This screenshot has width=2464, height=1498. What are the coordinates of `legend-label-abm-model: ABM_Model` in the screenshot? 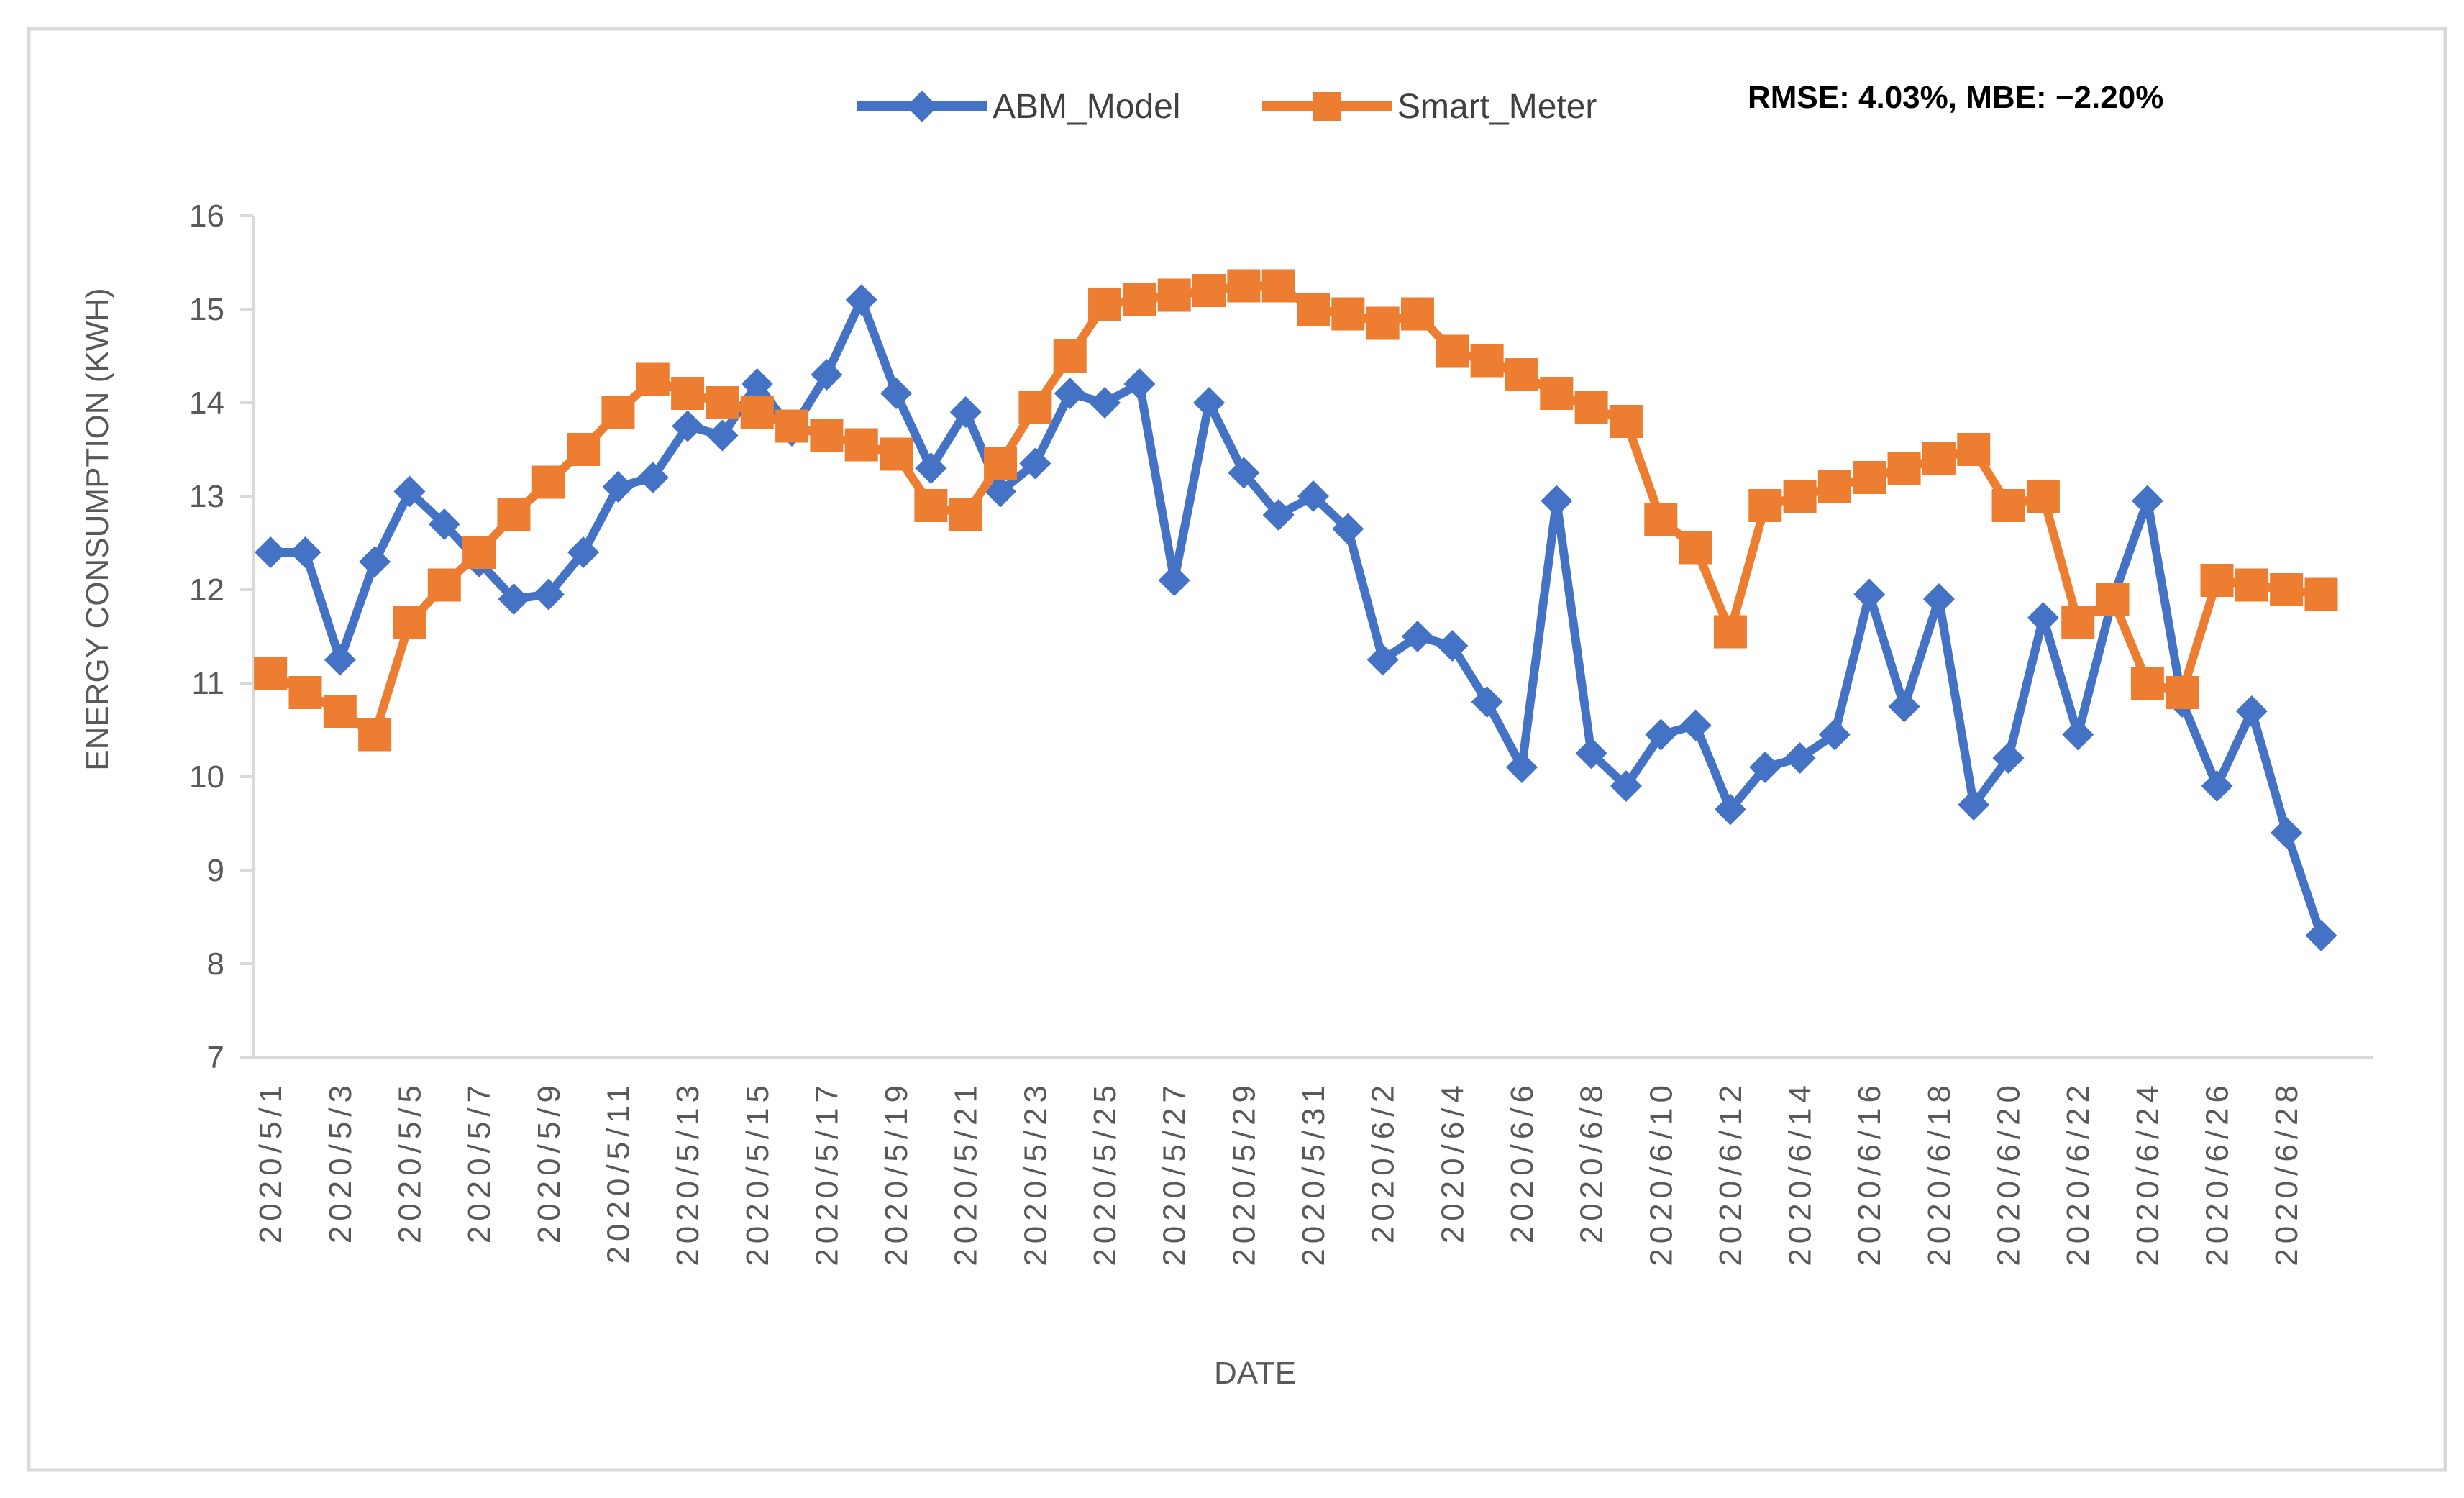 It's located at (1086, 107).